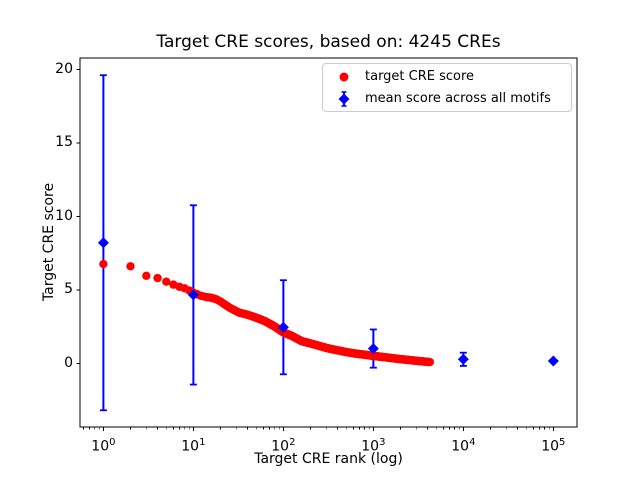 The height and width of the screenshot is (480, 640). Describe the element at coordinates (344, 77) in the screenshot. I see `legend-circle-marker-icon` at that location.